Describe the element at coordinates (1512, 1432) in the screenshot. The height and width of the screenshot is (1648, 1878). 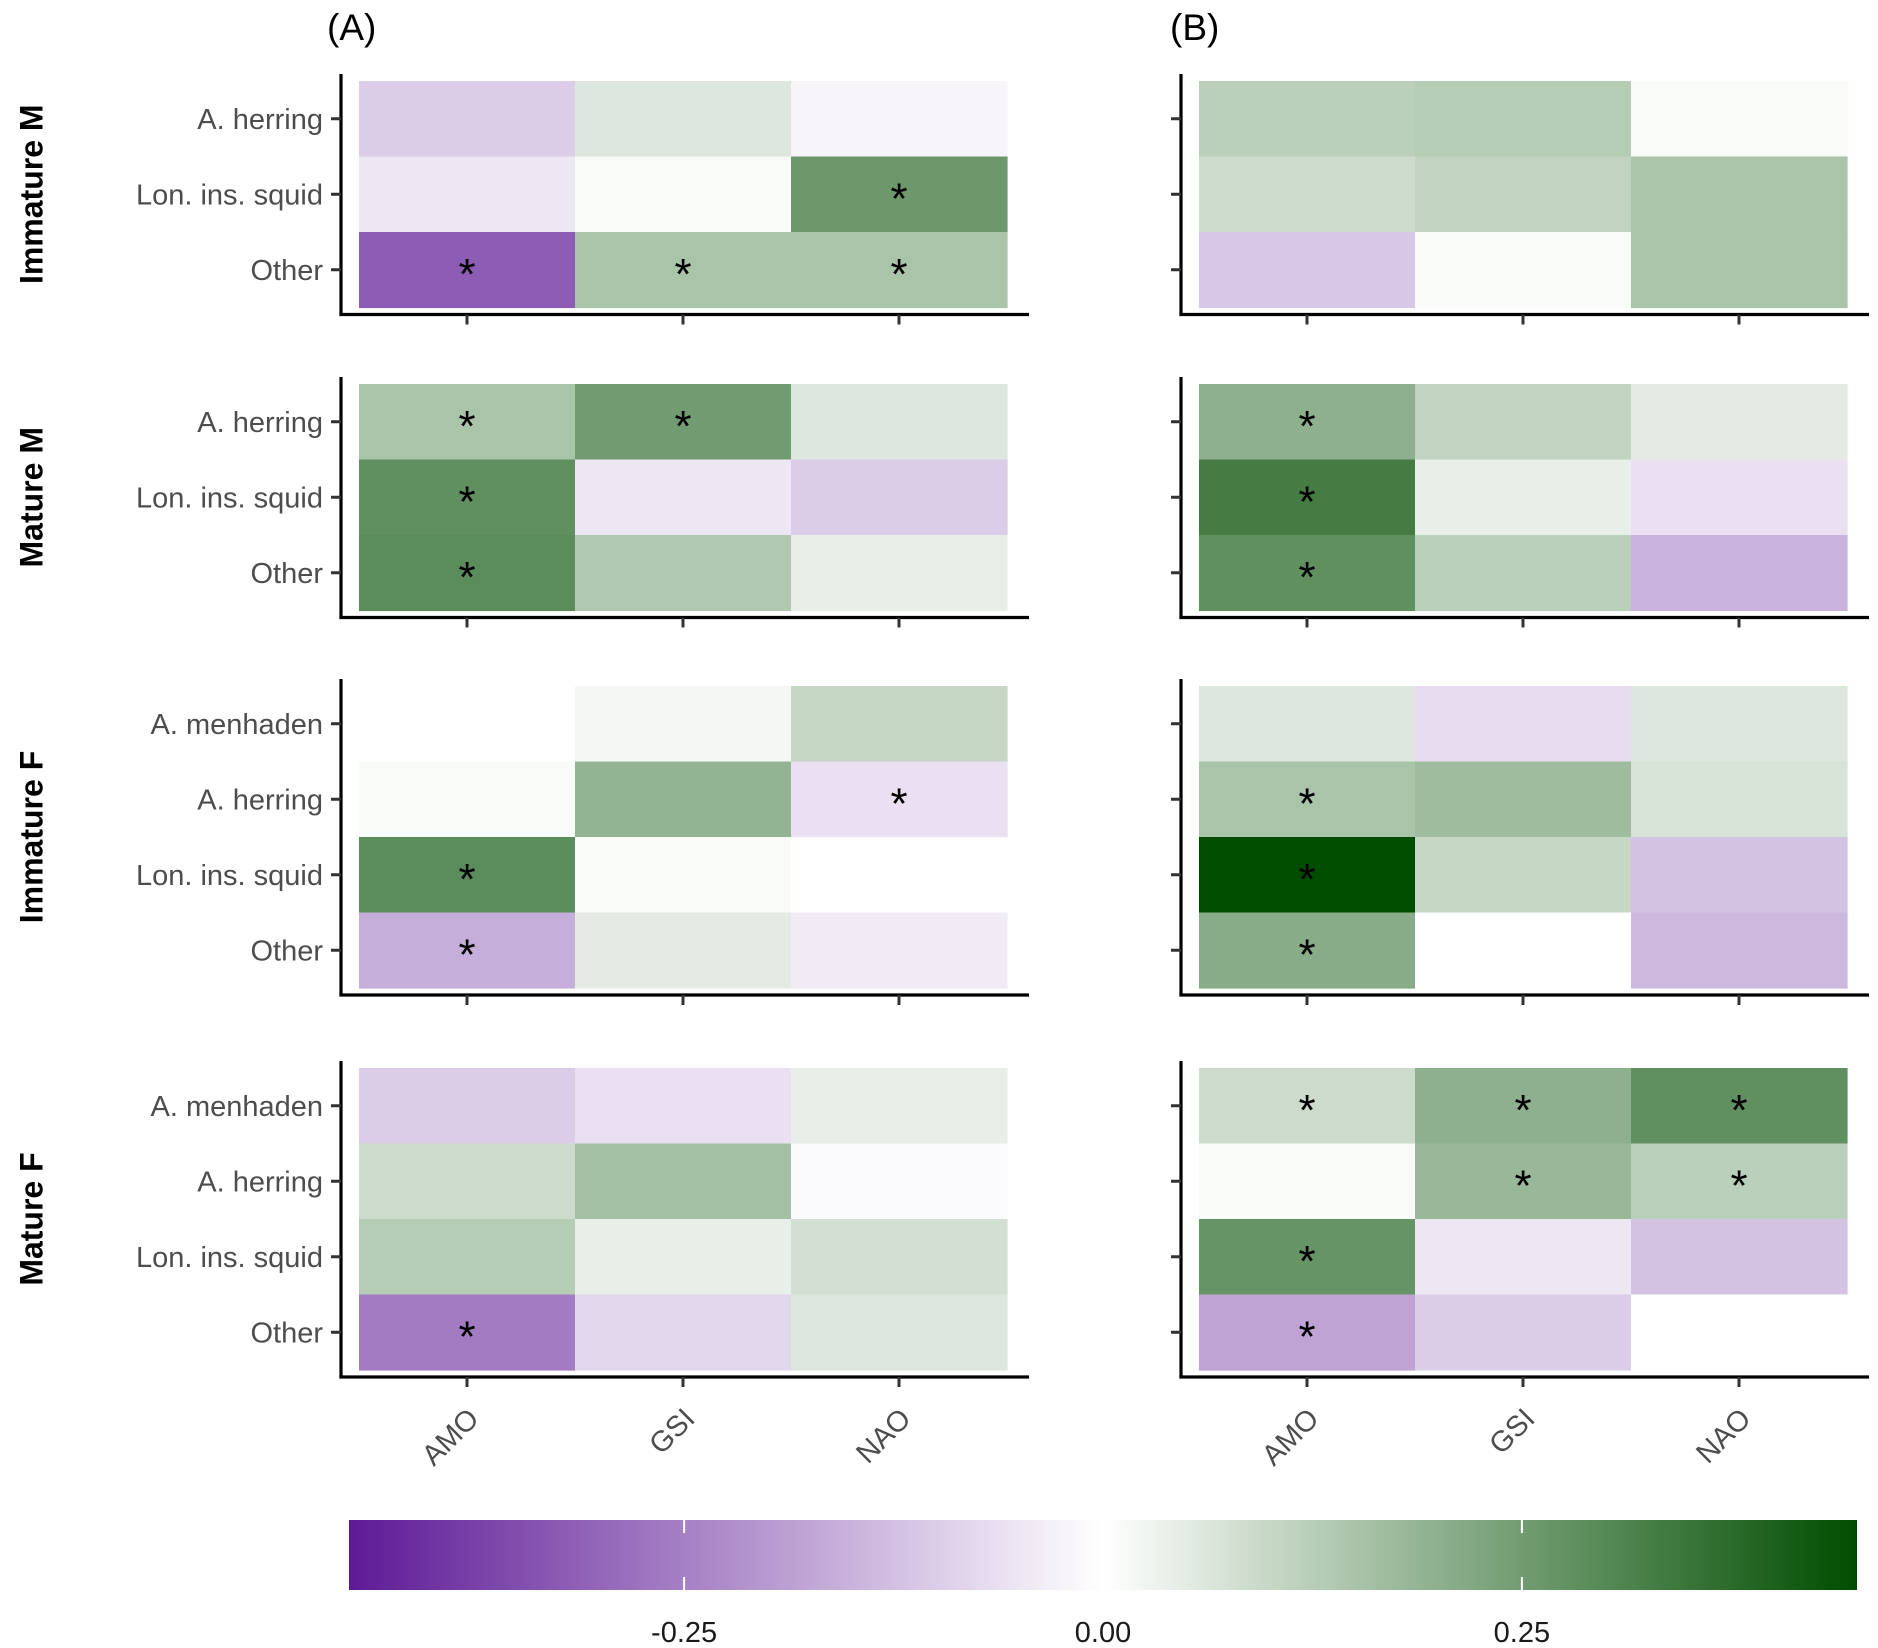
I see `x-tick-label: GSI` at that location.